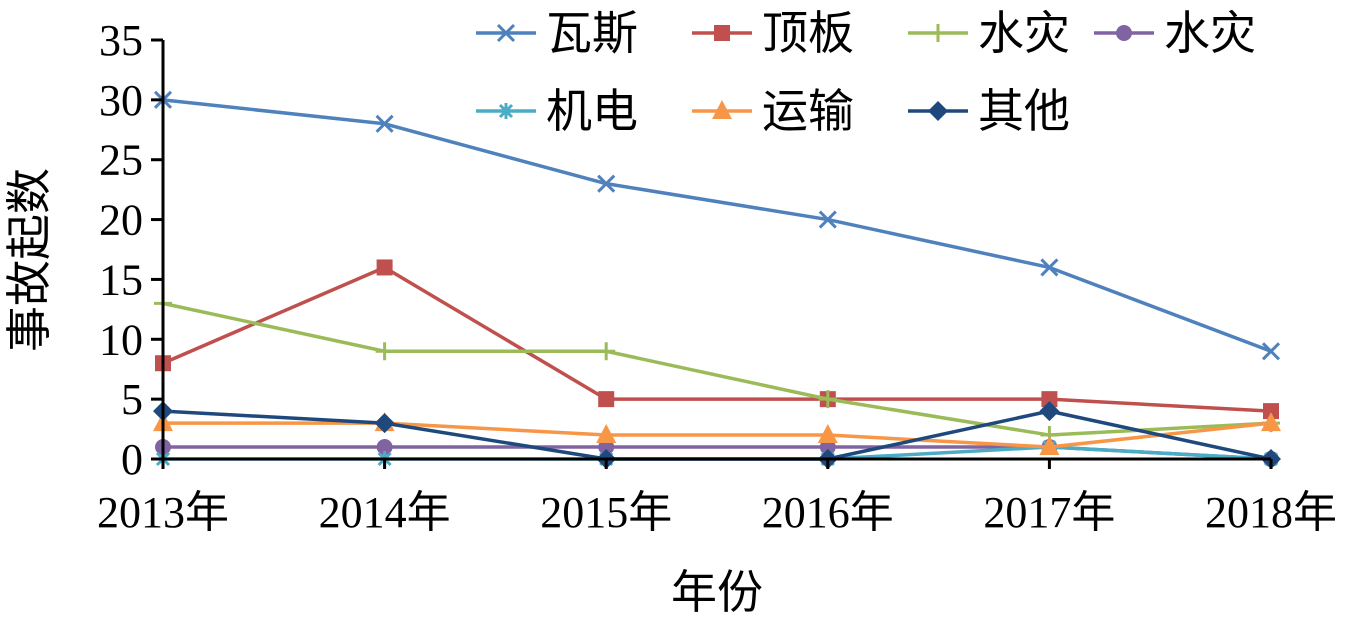 The width and height of the screenshot is (1364, 625). I want to click on x-tick-label: 2013年, so click(163, 512).